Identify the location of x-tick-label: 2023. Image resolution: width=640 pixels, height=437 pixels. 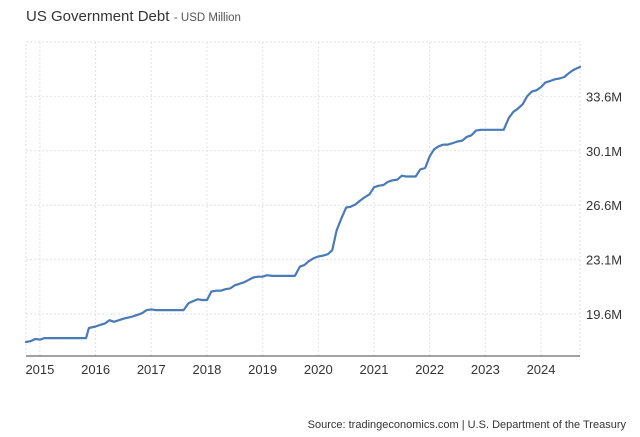
(485, 369).